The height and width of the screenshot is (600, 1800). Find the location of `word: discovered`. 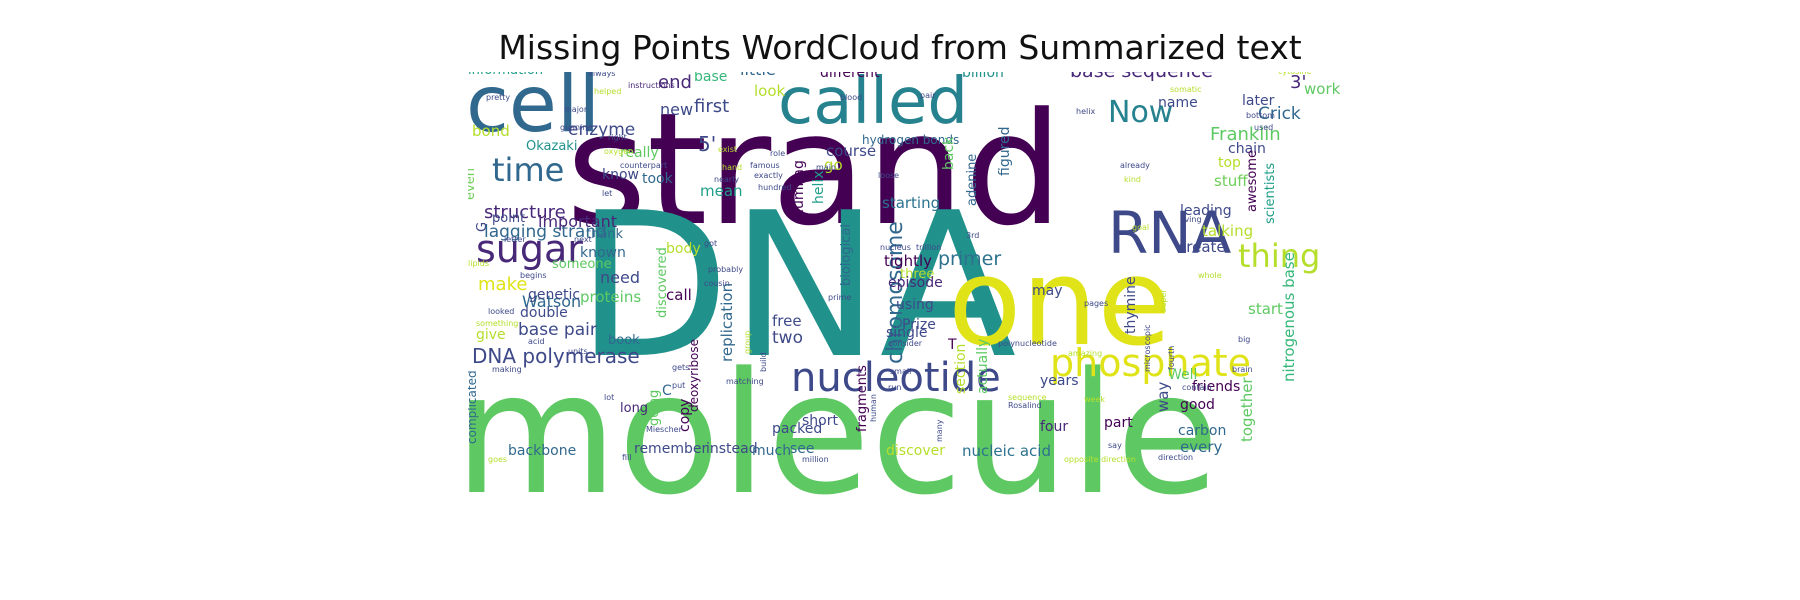

word: discovered is located at coordinates (662, 282).